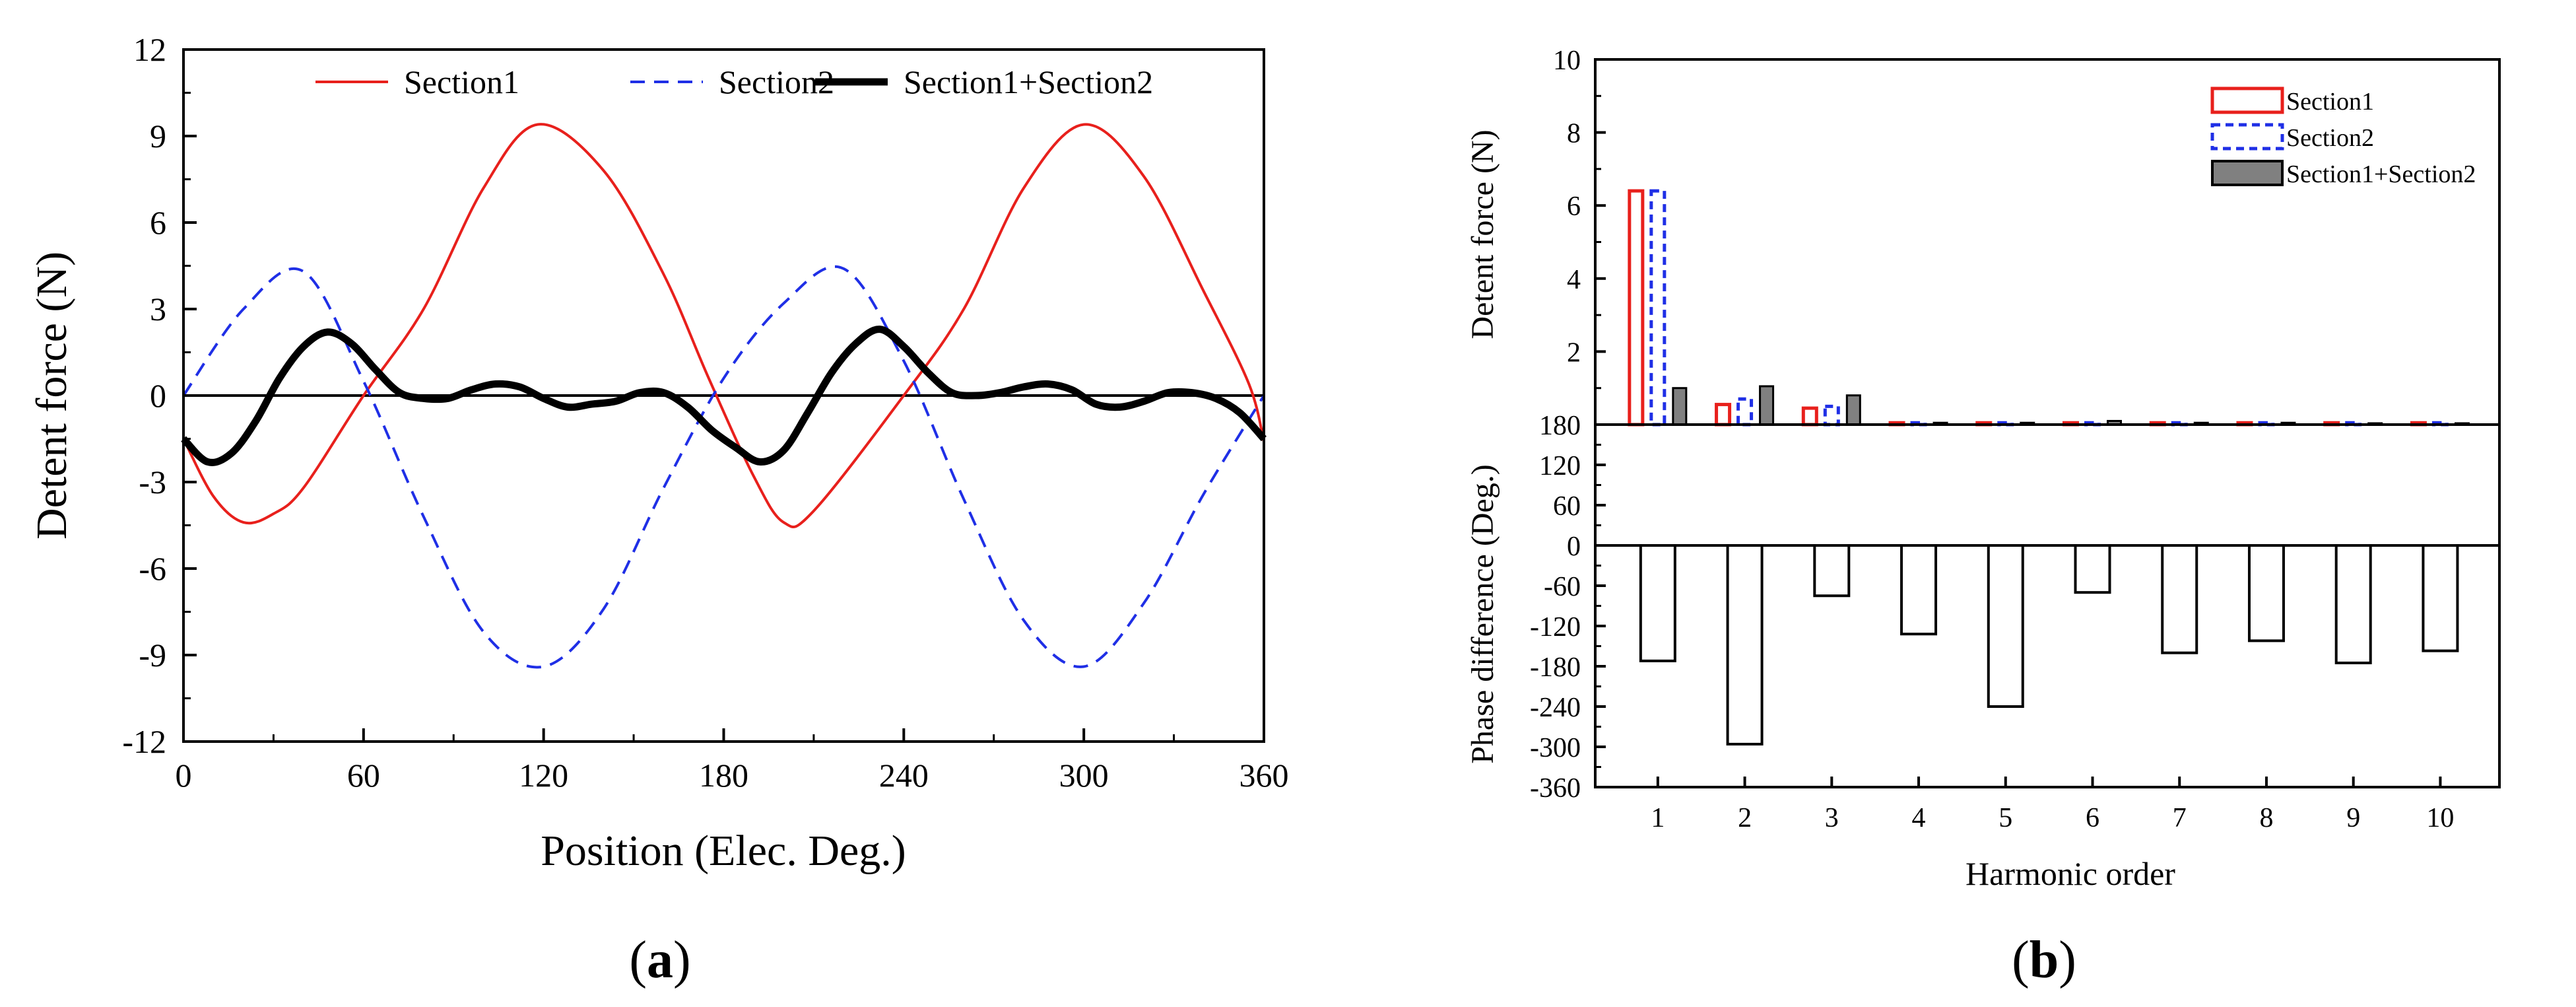 This screenshot has height=1007, width=2576. What do you see at coordinates (184, 775) in the screenshot?
I see `panel-a-x-tick-label: 0` at bounding box center [184, 775].